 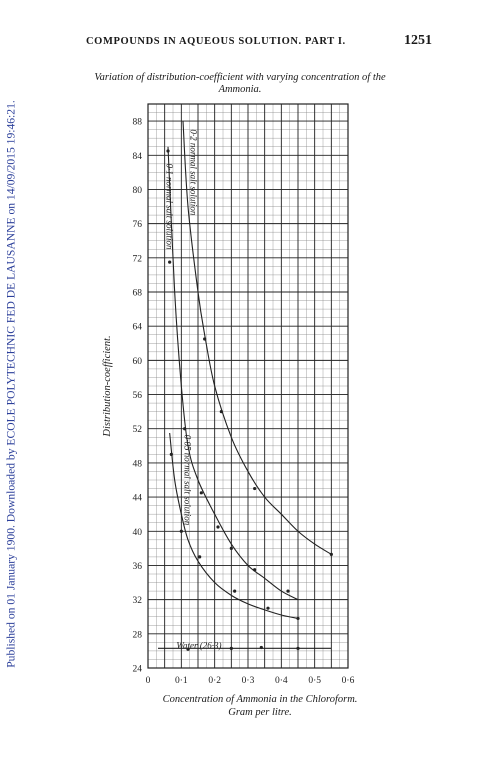 What do you see at coordinates (194, 172) in the screenshot?
I see `curve-label: 0·2 normal salt solution` at bounding box center [194, 172].